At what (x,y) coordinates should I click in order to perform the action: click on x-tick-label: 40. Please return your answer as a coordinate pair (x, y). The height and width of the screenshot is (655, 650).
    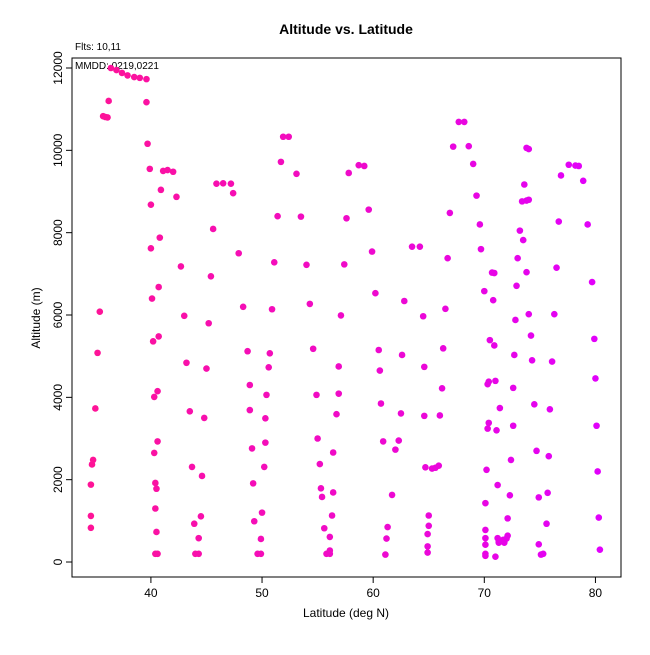
    Looking at the image, I should click on (151, 593).